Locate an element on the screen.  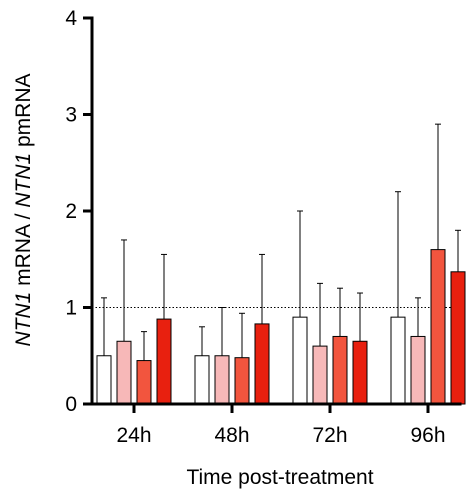
x-tick-label-72h: 72h is located at coordinates (329, 435).